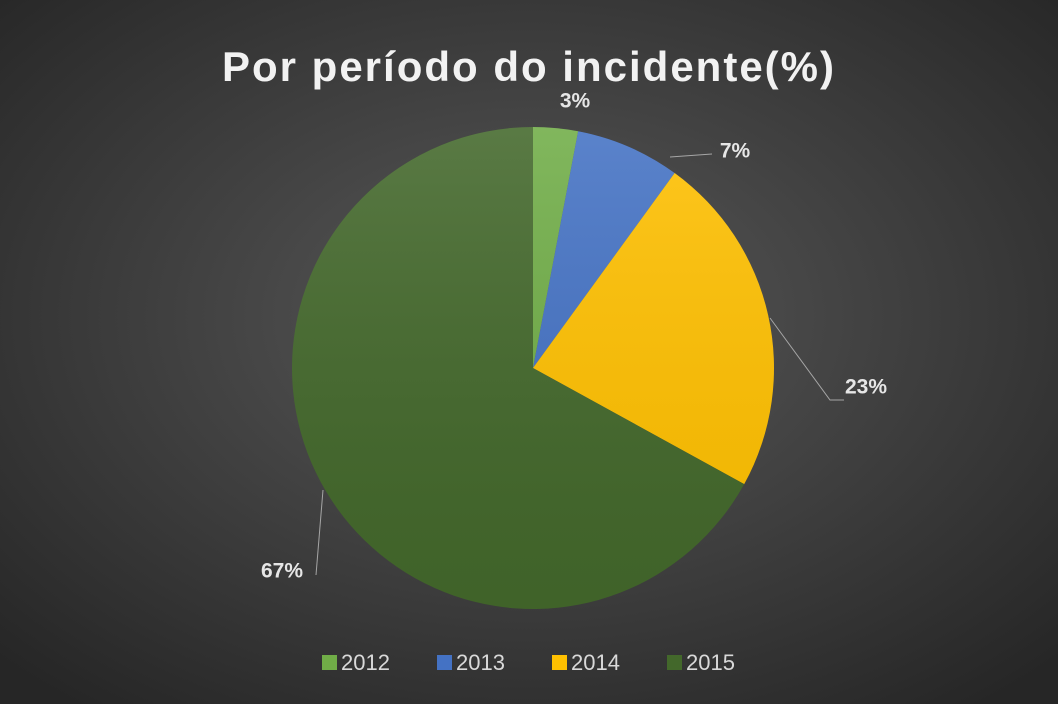 The width and height of the screenshot is (1058, 704). I want to click on legend-label: 2013, so click(480, 662).